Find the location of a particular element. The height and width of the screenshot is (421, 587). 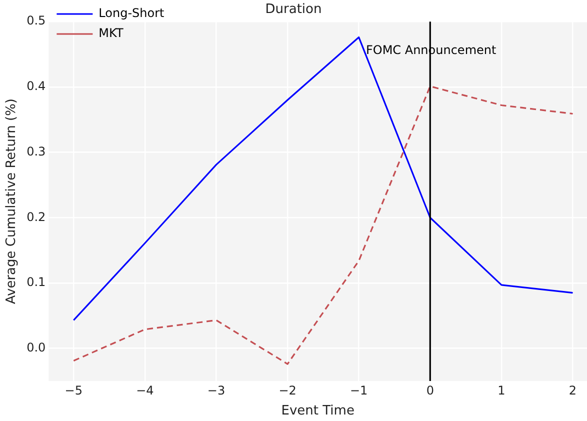

legend-label: MKT is located at coordinates (111, 33).